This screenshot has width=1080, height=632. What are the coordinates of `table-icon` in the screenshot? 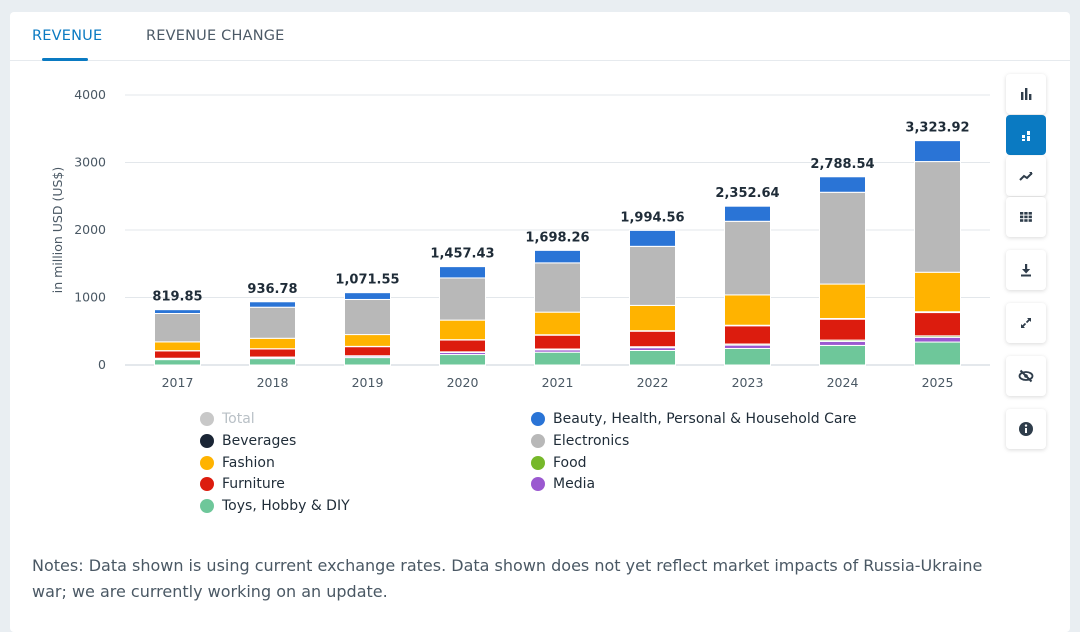 It's located at (1026, 217).